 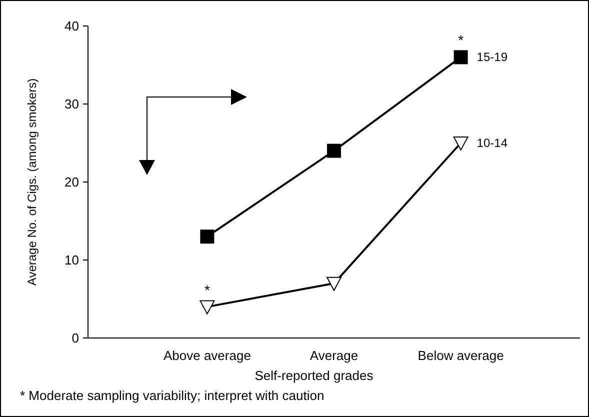 What do you see at coordinates (492, 57) in the screenshot?
I see `series-label: 15-19` at bounding box center [492, 57].